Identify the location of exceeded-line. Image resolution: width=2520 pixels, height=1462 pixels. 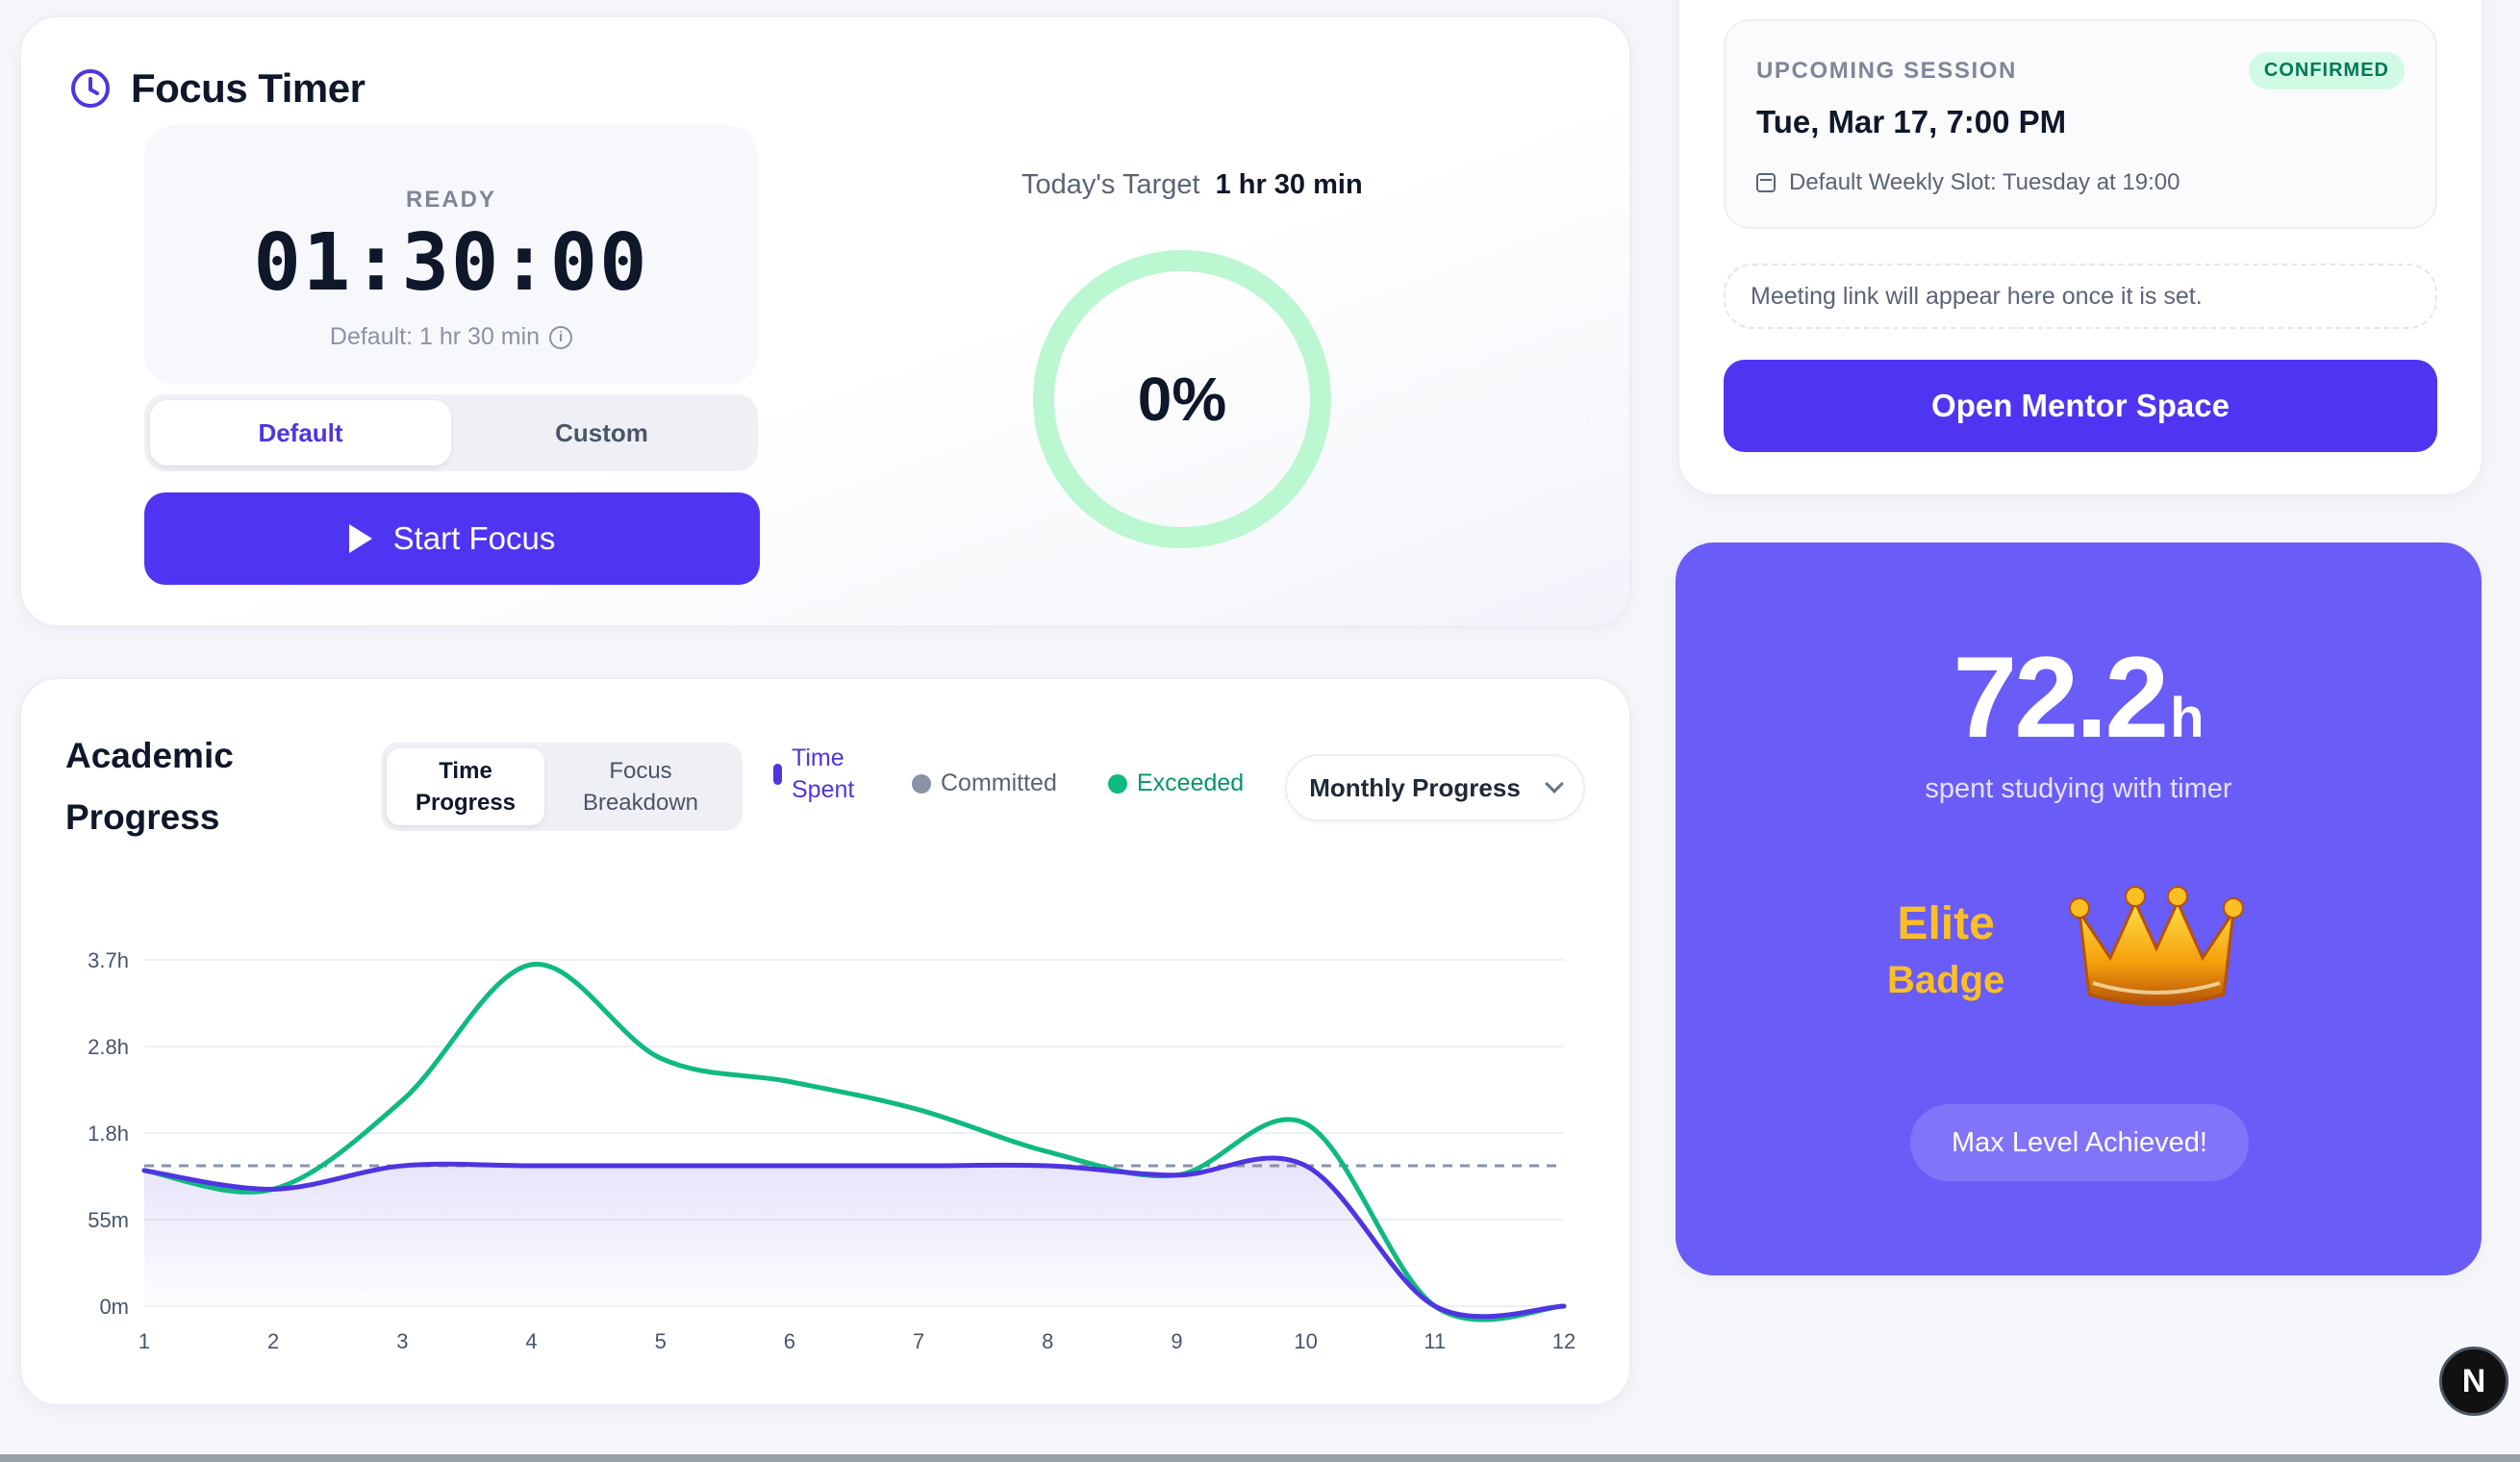
(854, 1143).